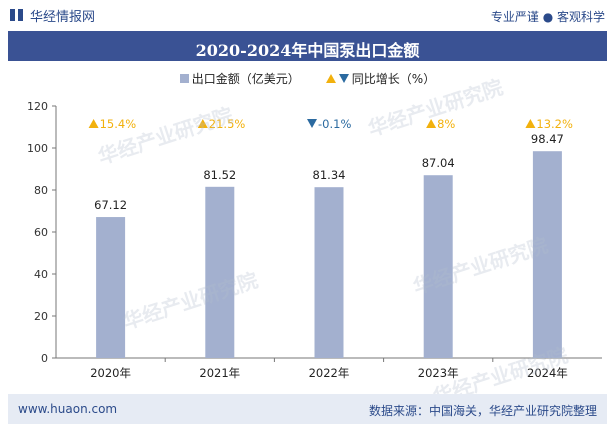  Describe the element at coordinates (118, 124) in the screenshot. I see `growth-label: 15.4%` at that location.